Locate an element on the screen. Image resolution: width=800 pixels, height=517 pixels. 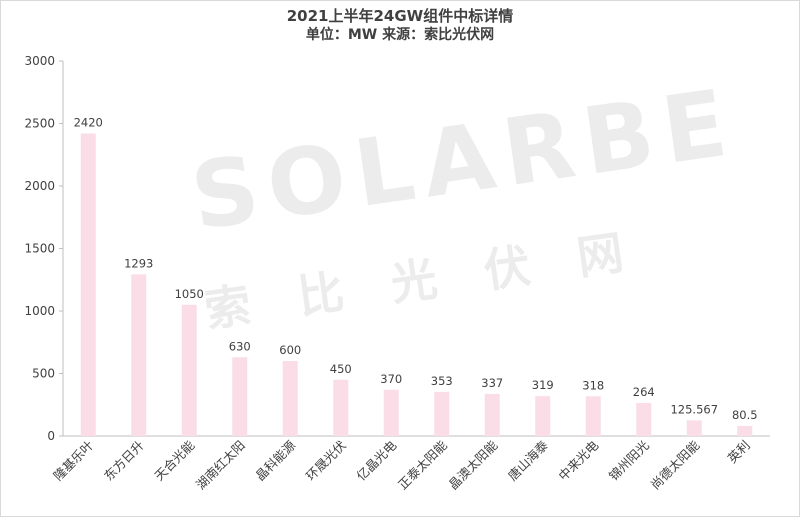
bar-value-label: 125.567 is located at coordinates (694, 409).